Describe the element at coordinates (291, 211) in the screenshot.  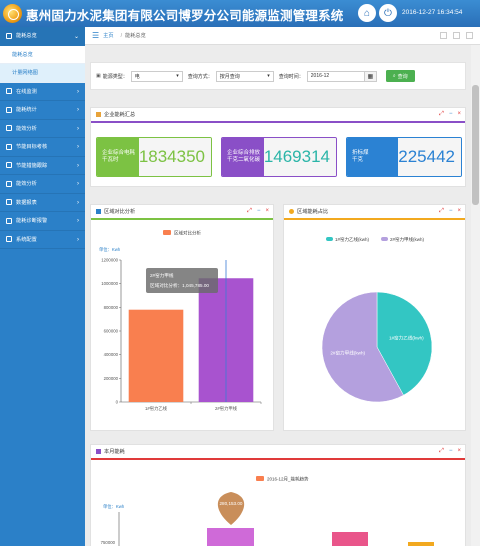
I see `pie-icon` at that location.